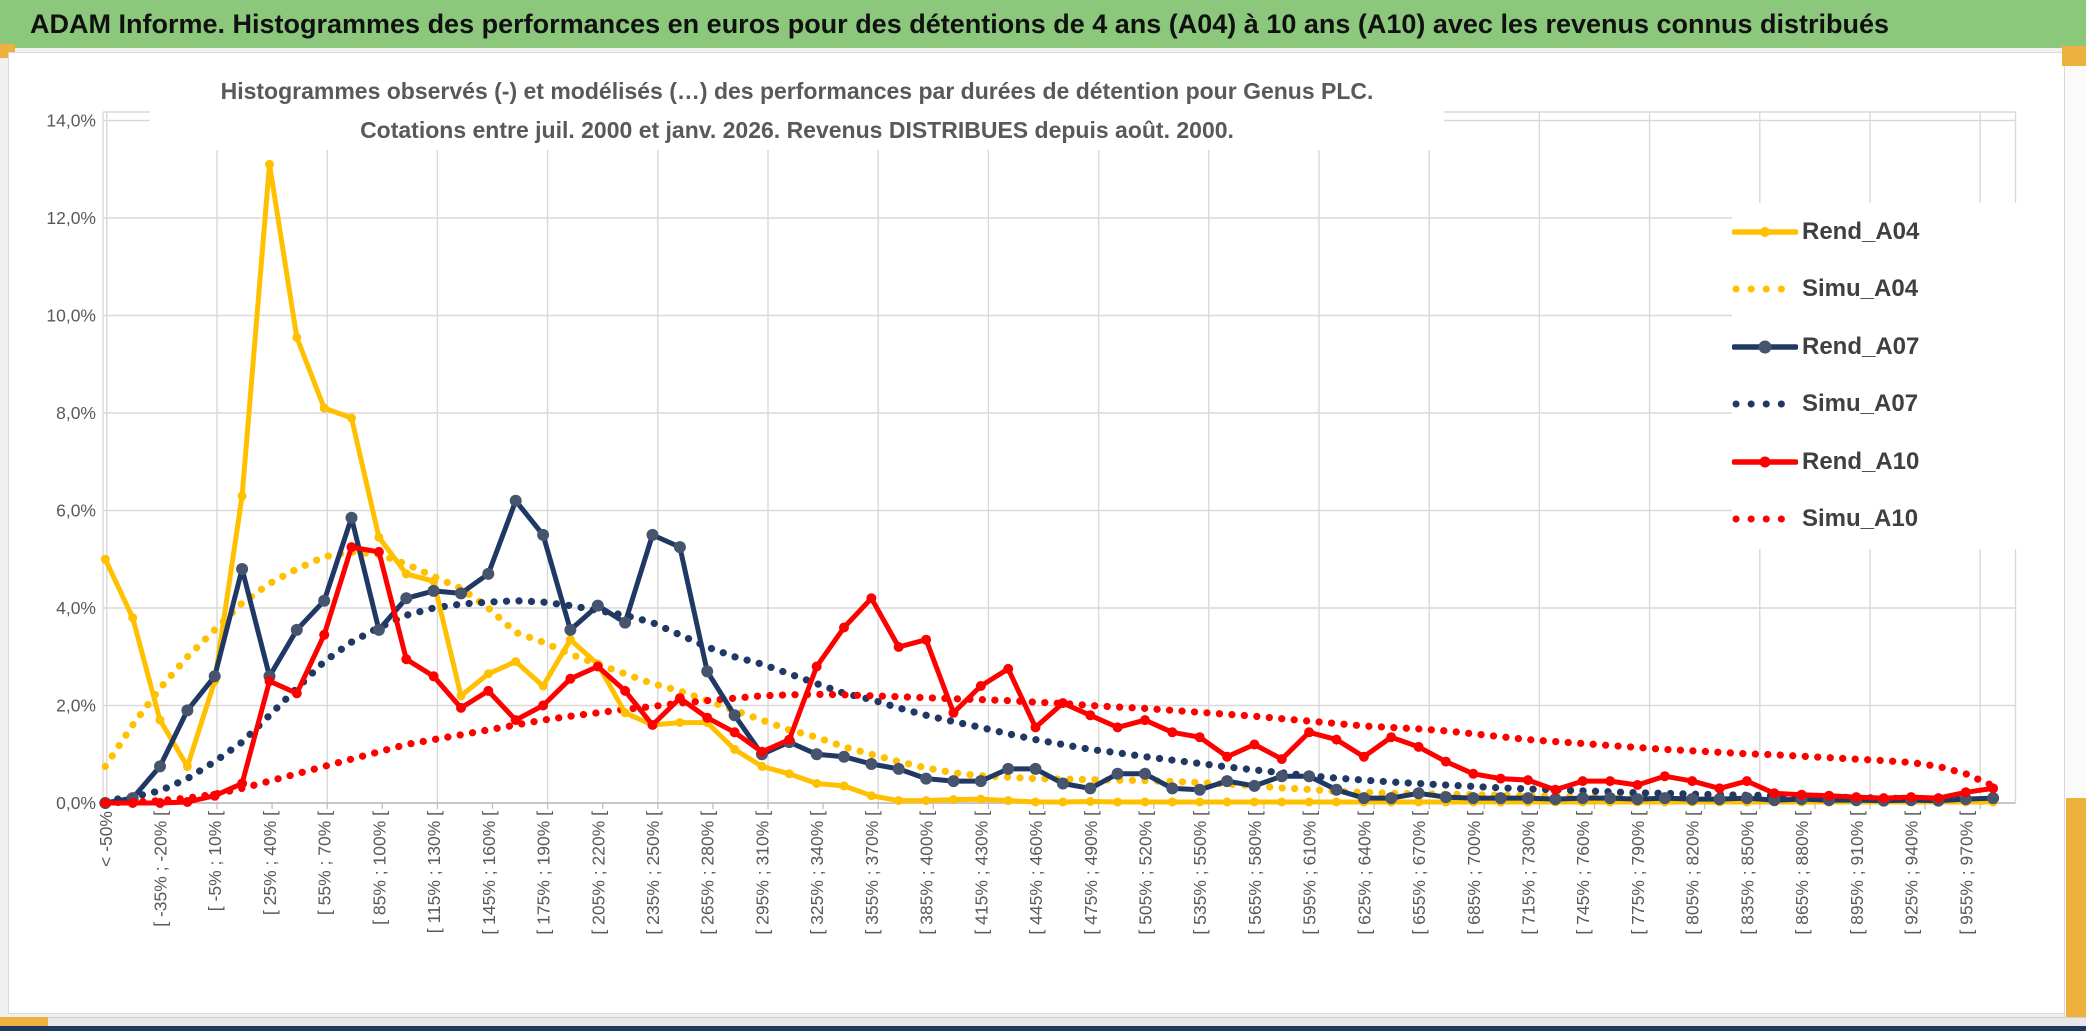  Describe the element at coordinates (1887, 290) in the screenshot. I see `legend-entry-simu-a04: Simu_A04` at that location.